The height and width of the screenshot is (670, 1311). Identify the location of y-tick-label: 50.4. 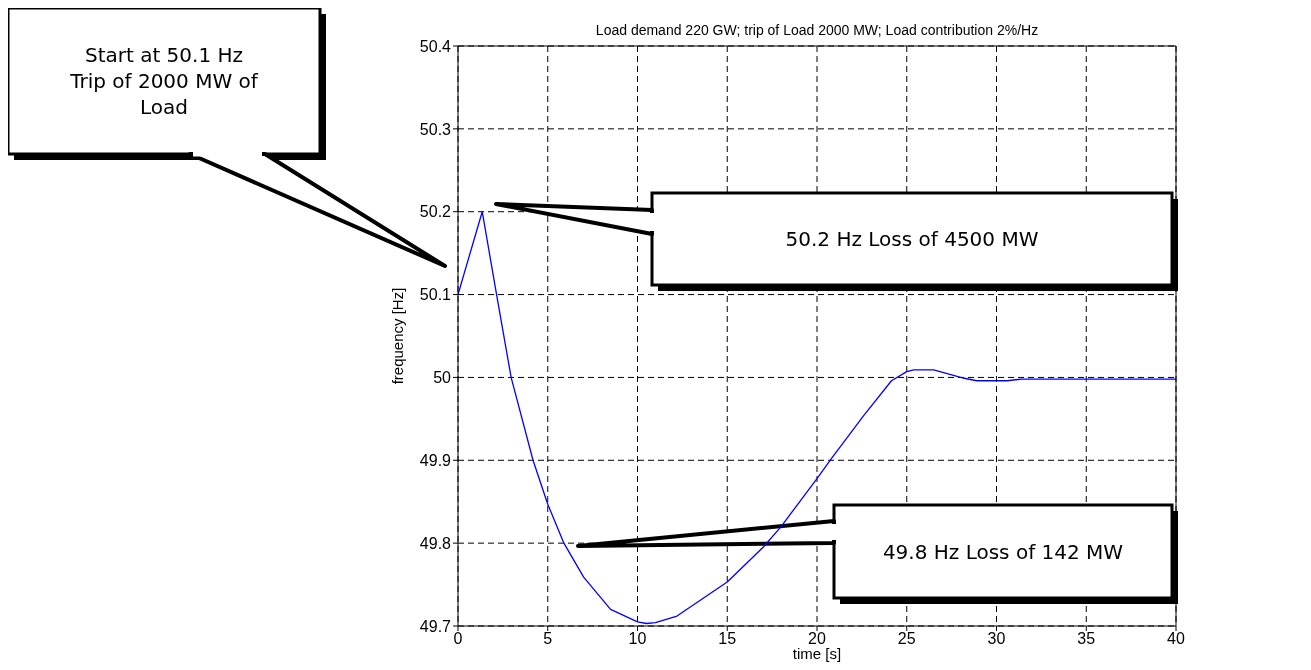
(435, 46).